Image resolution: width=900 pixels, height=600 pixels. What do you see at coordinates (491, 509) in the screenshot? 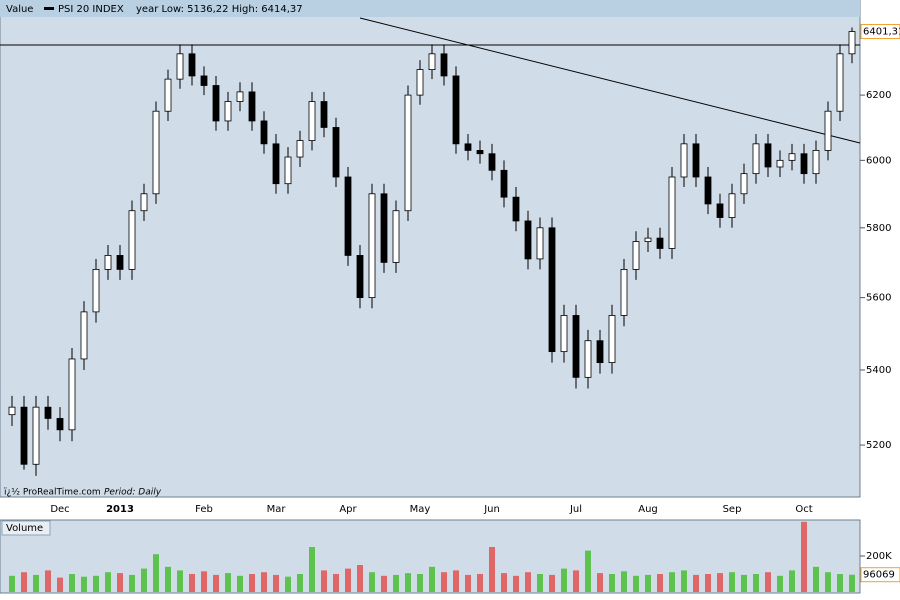
I see `x-tick-label: Jun` at bounding box center [491, 509].